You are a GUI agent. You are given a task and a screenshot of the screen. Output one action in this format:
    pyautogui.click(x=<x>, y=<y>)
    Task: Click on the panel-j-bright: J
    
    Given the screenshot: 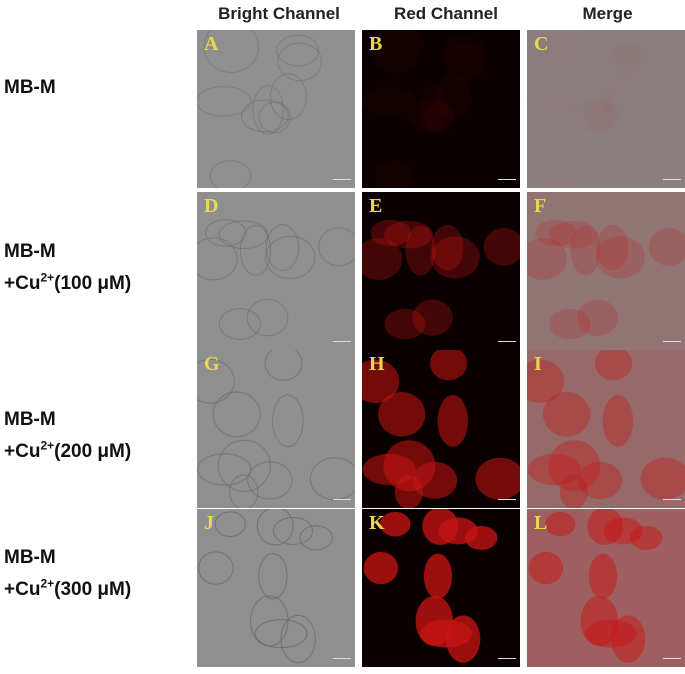 What is the action you would take?
    pyautogui.click(x=276, y=588)
    